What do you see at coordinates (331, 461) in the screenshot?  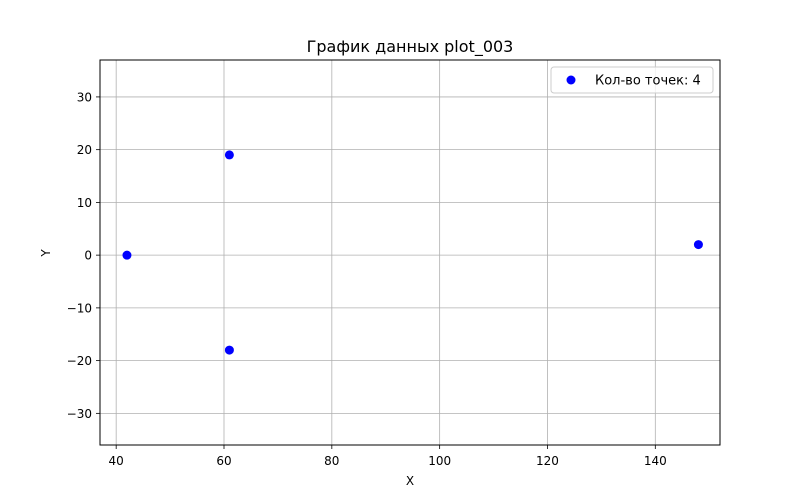 I see `x-tick-label: 80` at bounding box center [331, 461].